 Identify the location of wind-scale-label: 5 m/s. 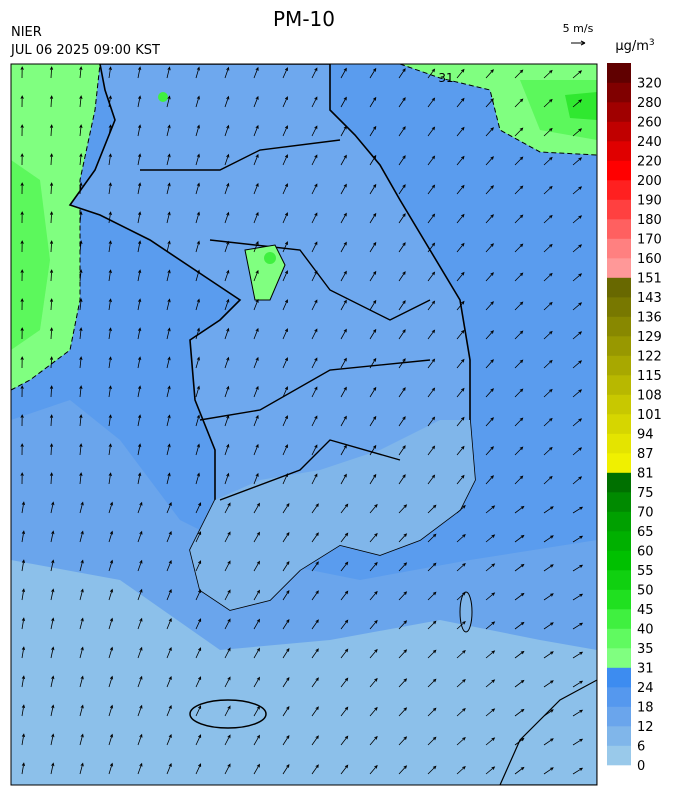
(578, 28).